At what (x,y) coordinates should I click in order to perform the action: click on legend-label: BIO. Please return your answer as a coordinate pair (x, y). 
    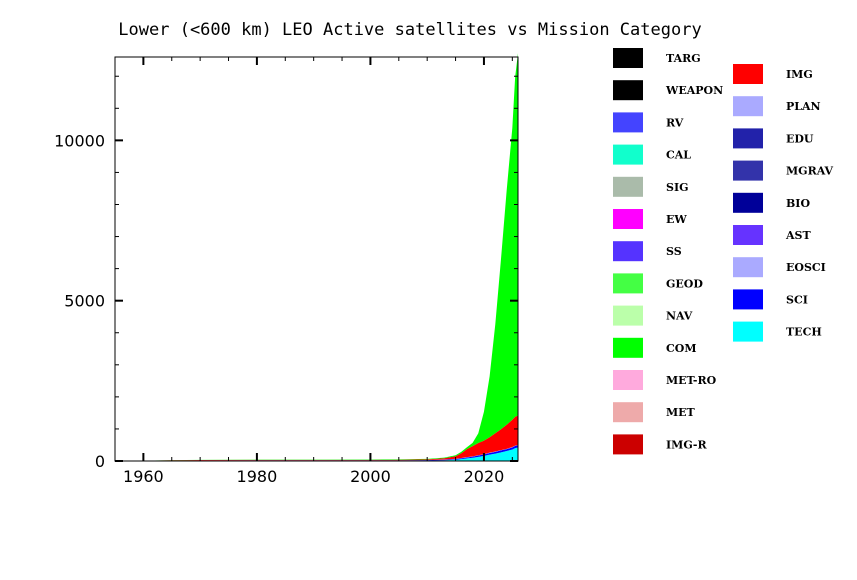
    Looking at the image, I should click on (798, 203).